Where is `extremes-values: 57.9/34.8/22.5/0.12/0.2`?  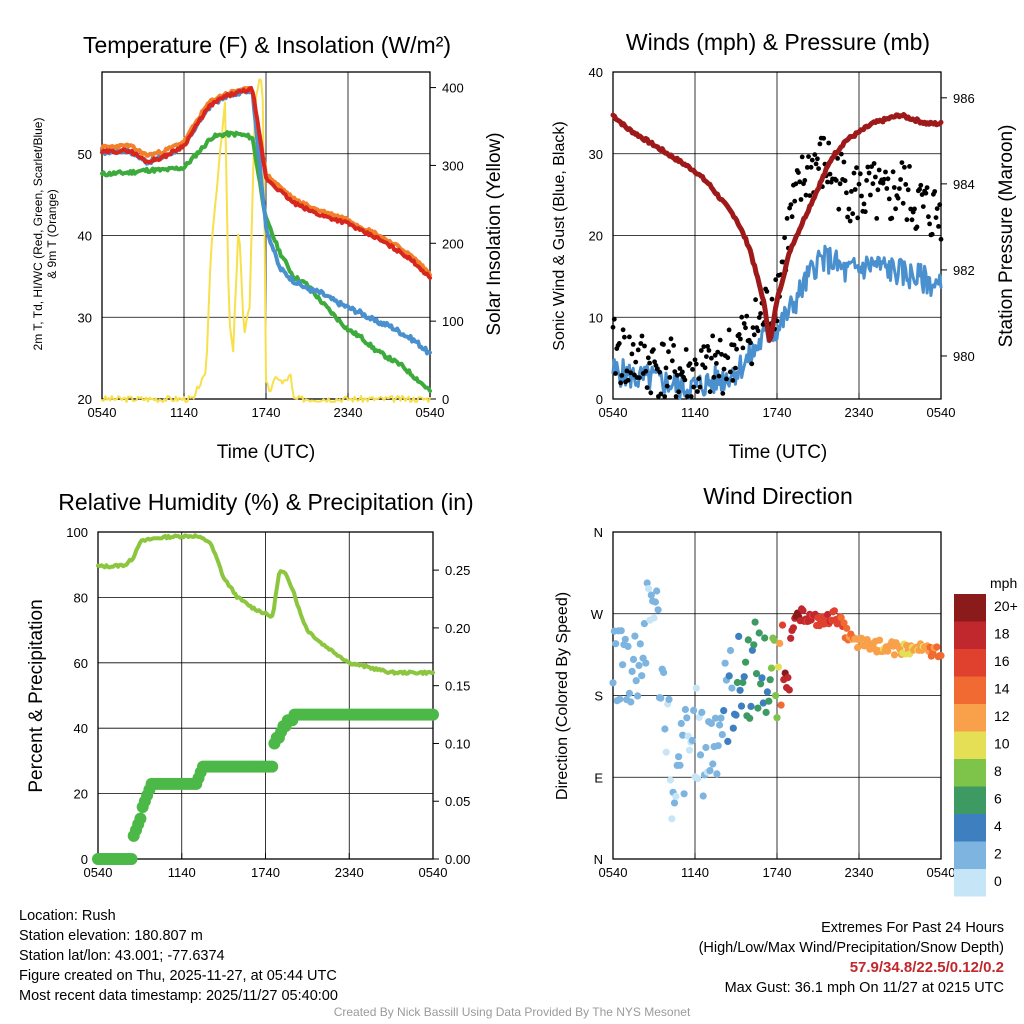
extremes-values: 57.9/34.8/22.5/0.12/0.2 is located at coordinates (926, 967).